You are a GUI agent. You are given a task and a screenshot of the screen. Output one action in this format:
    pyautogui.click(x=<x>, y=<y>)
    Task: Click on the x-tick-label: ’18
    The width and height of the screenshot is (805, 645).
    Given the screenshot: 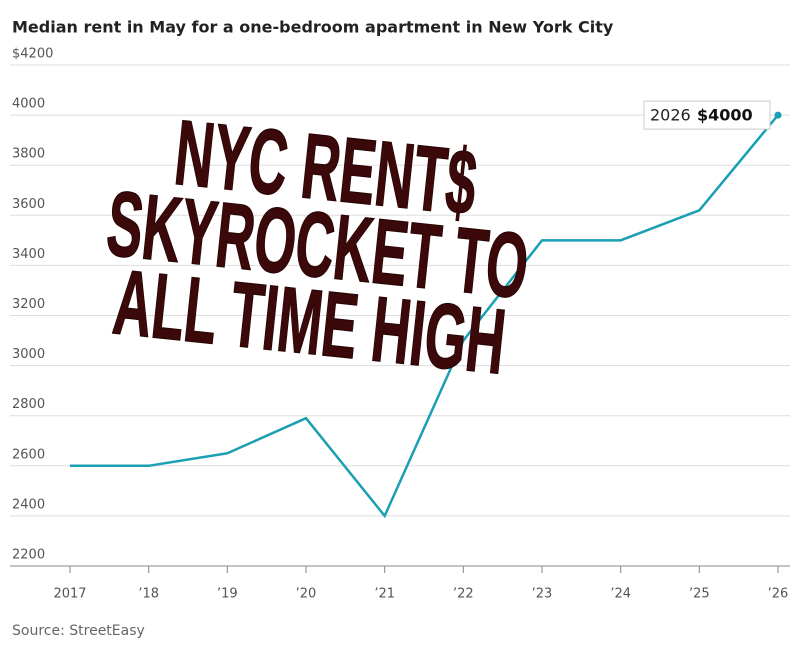 What is the action you would take?
    pyautogui.click(x=148, y=594)
    